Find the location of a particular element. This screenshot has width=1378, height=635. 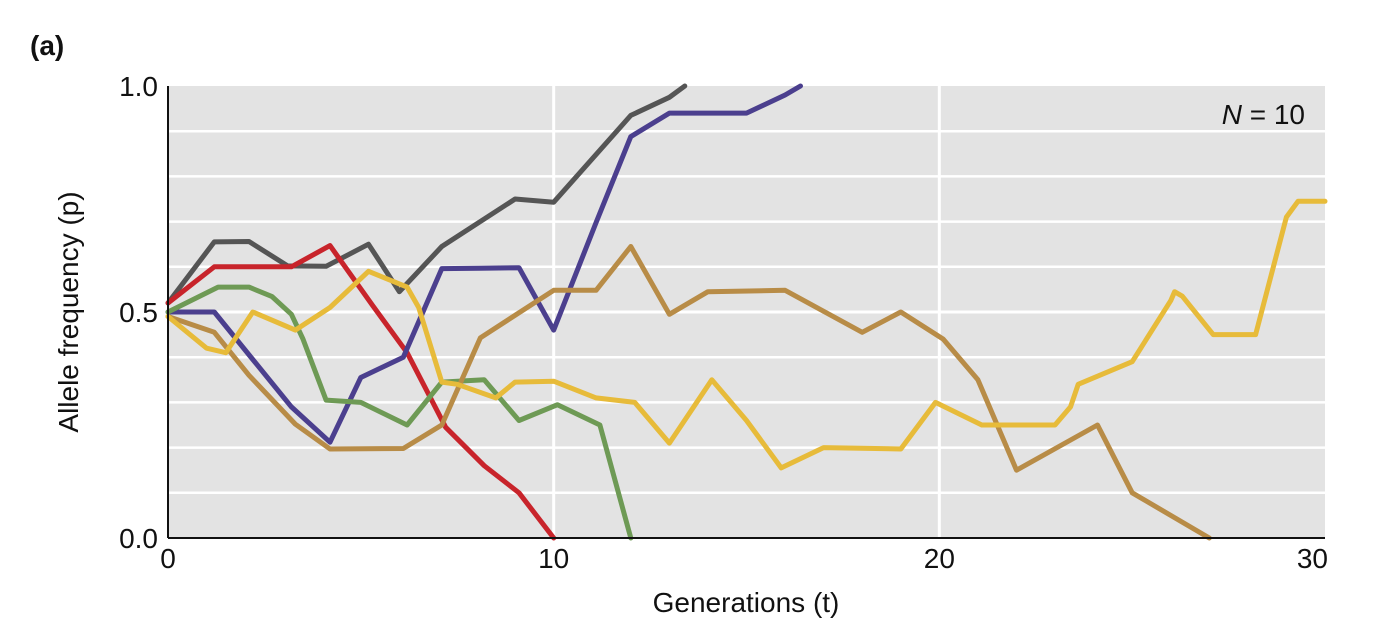

x-tick-labels: 0 10 20 30 is located at coordinates (744, 558).